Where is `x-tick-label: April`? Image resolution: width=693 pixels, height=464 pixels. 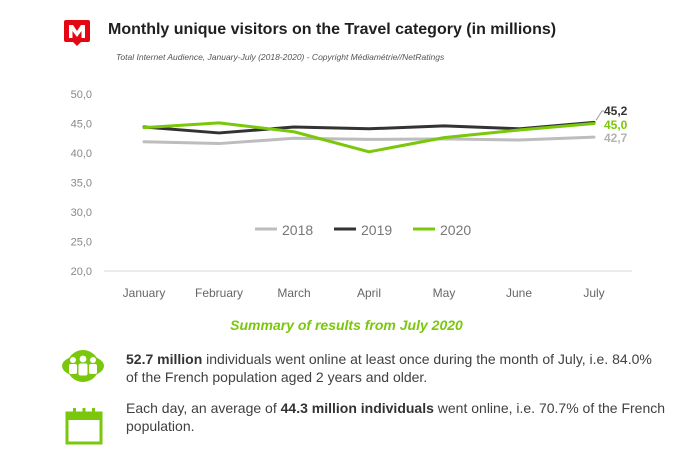 x-tick-label: April is located at coordinates (369, 293).